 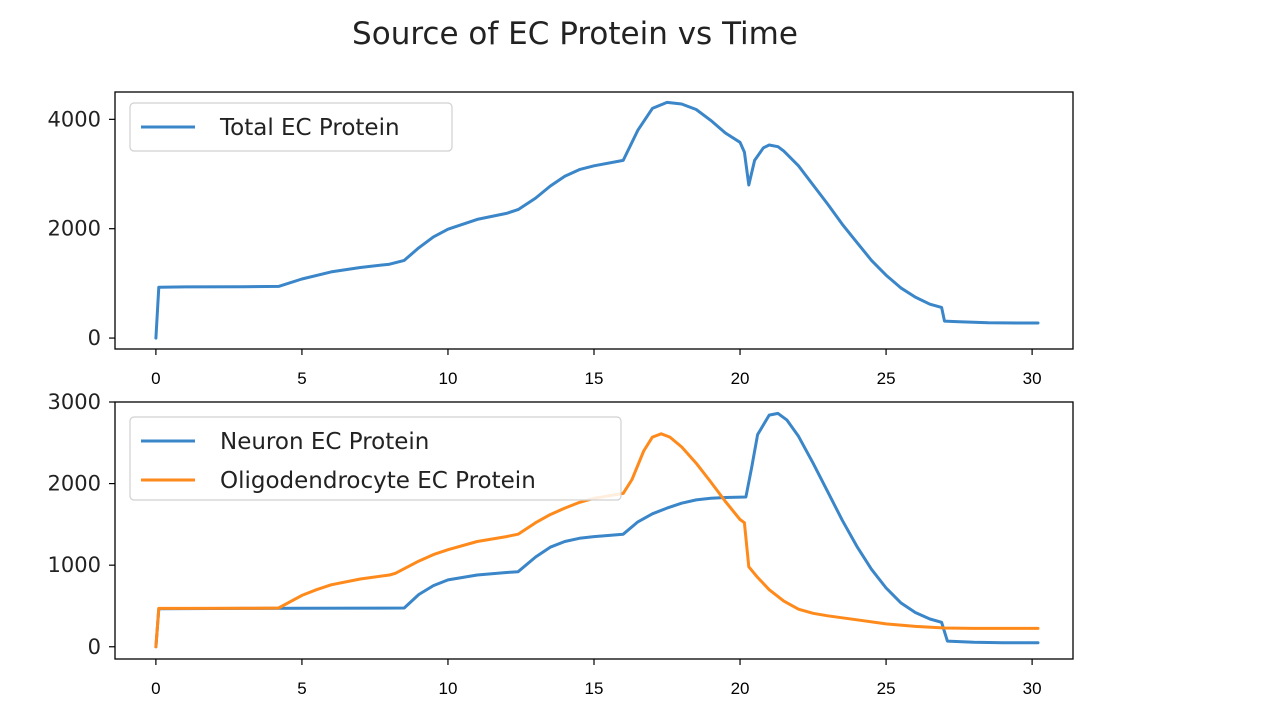 I want to click on top-x-tick-label: 0, so click(x=155, y=378).